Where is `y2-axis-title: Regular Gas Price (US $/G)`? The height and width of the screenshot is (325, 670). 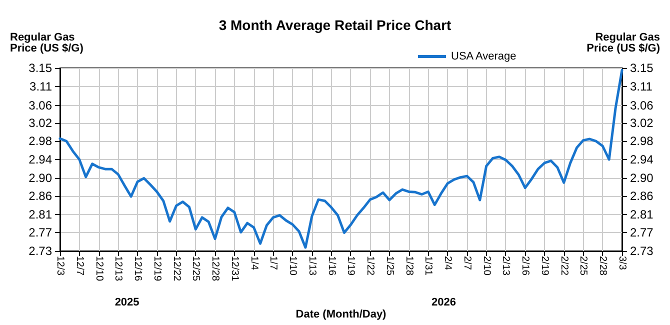 y2-axis-title: Regular Gas Price (US $/G) is located at coordinates (623, 43).